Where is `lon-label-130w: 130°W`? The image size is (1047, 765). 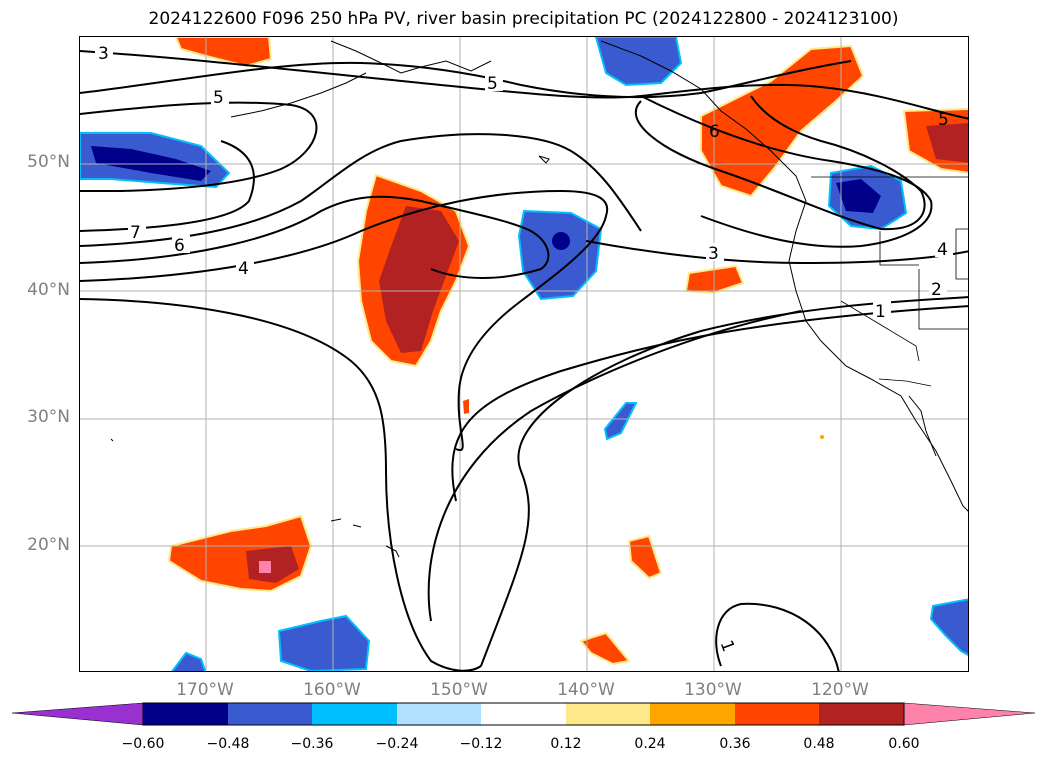 lon-label-130w: 130°W is located at coordinates (713, 690).